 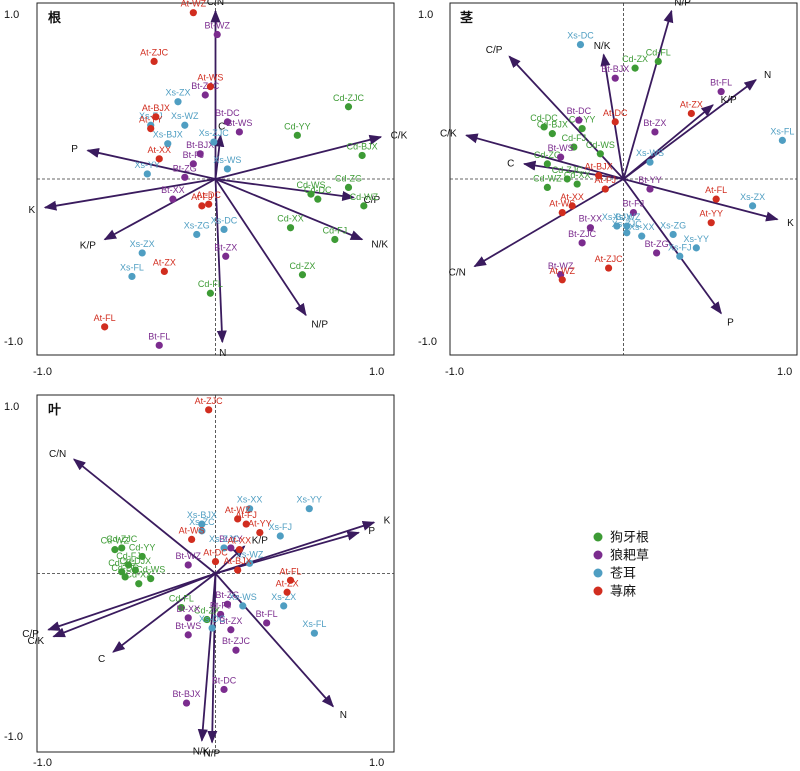 What do you see at coordinates (629, 538) in the screenshot?
I see `legend-label: 狗牙根` at bounding box center [629, 538].